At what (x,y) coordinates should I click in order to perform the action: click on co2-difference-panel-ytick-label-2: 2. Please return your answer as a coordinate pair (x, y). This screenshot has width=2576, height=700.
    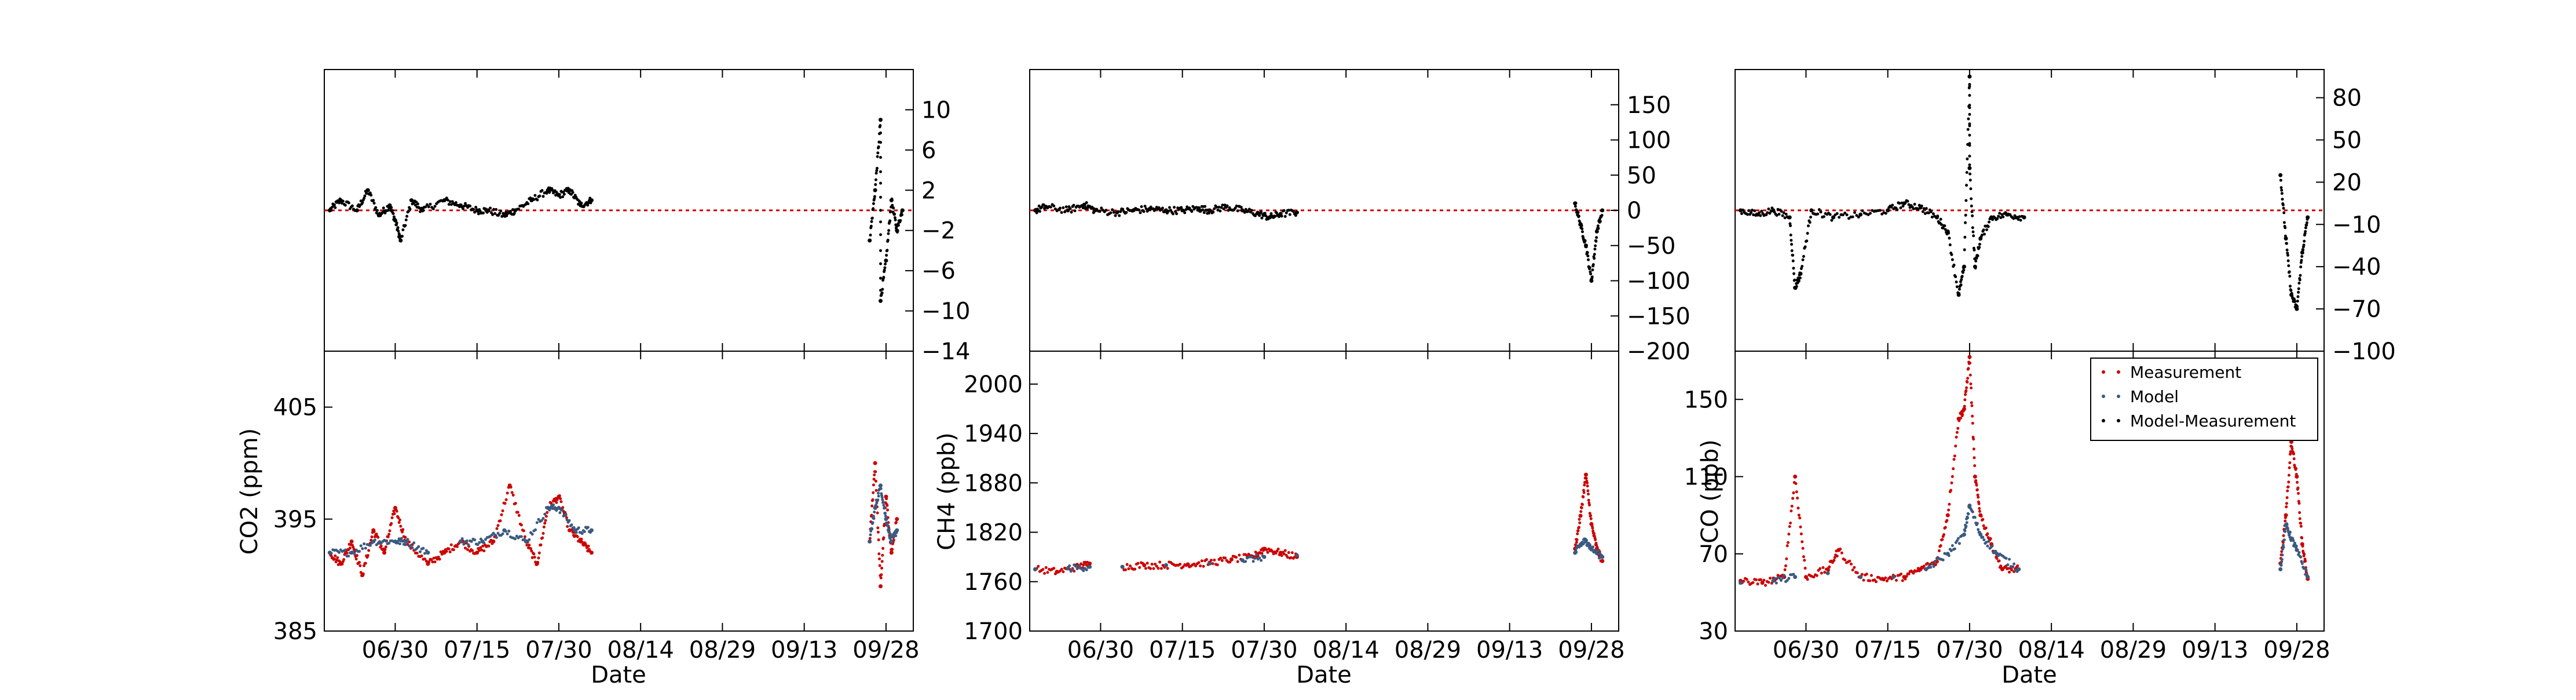
    Looking at the image, I should click on (928, 190).